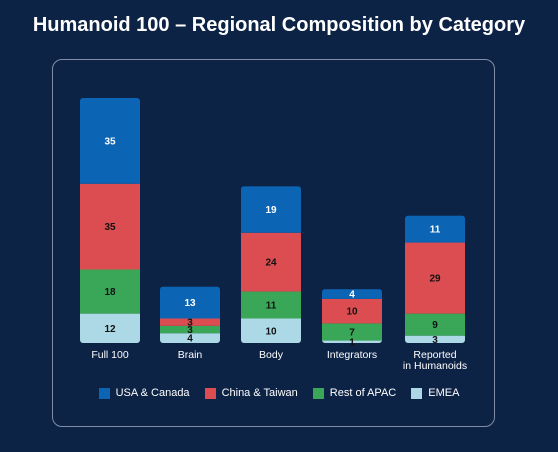  What do you see at coordinates (110, 355) in the screenshot?
I see `x-tick-label: Full 100` at bounding box center [110, 355].